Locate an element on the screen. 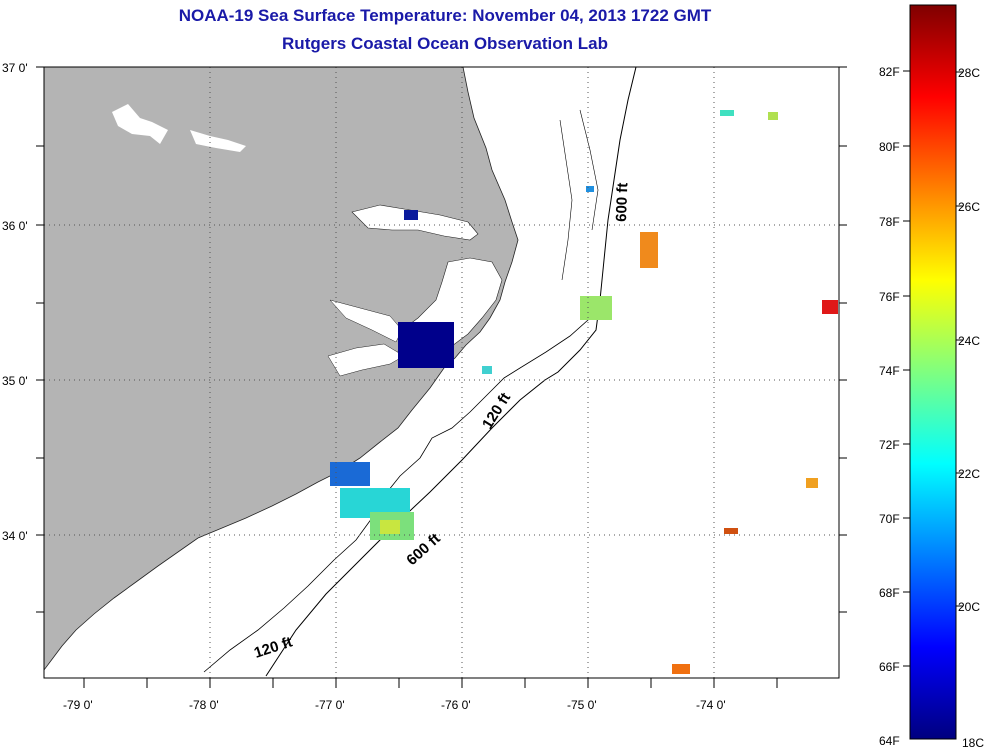 This screenshot has width=992, height=754. colorbar-f-label: 68F is located at coordinates (889, 593).